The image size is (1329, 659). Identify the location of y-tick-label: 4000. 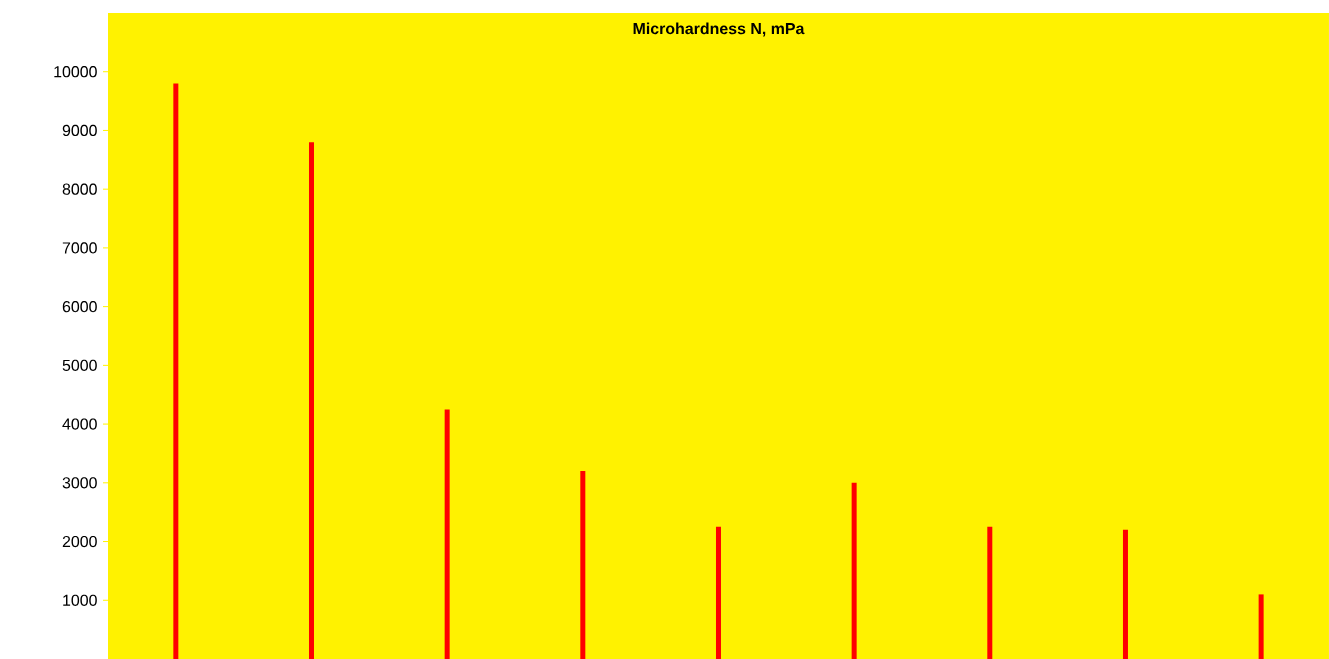
(79, 424).